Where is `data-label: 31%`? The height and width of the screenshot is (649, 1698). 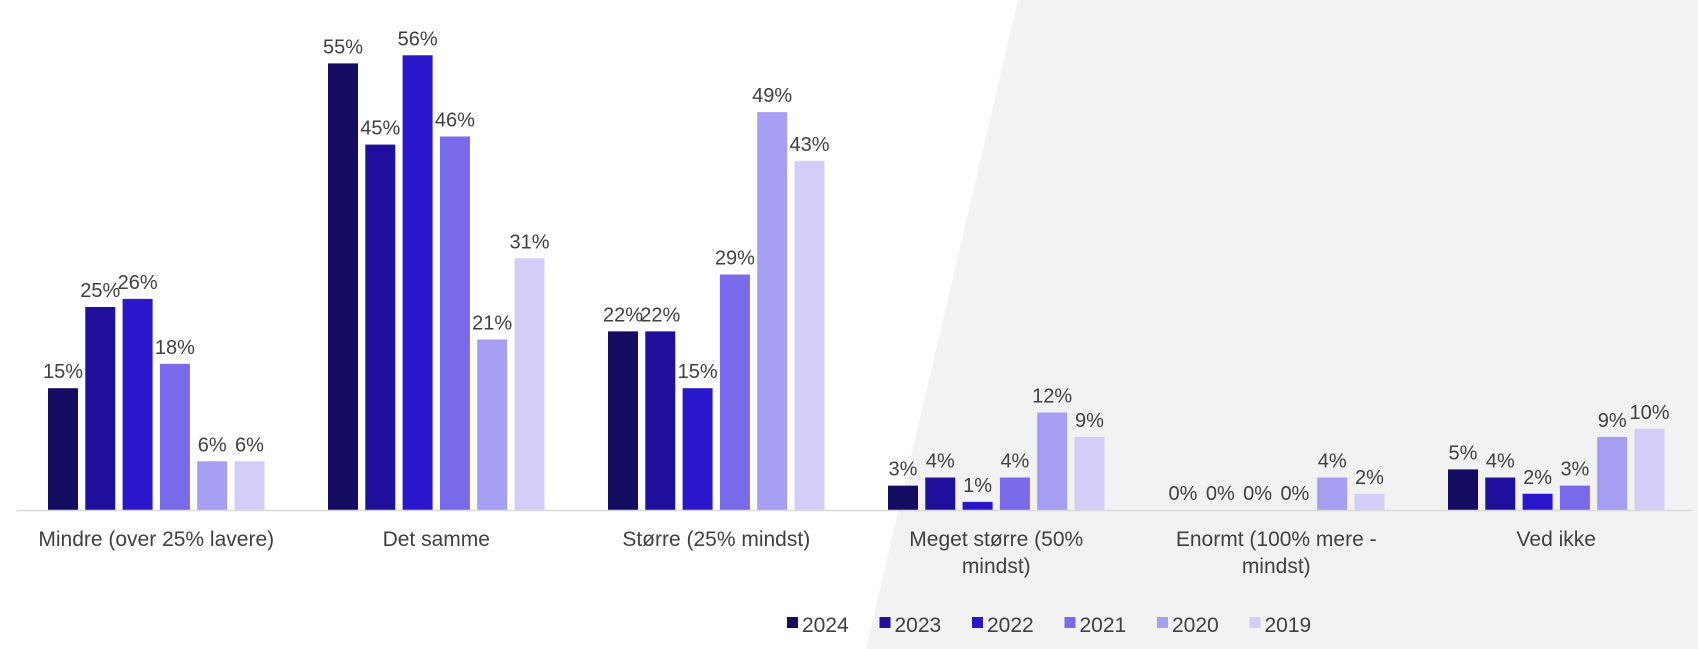 data-label: 31% is located at coordinates (529, 242).